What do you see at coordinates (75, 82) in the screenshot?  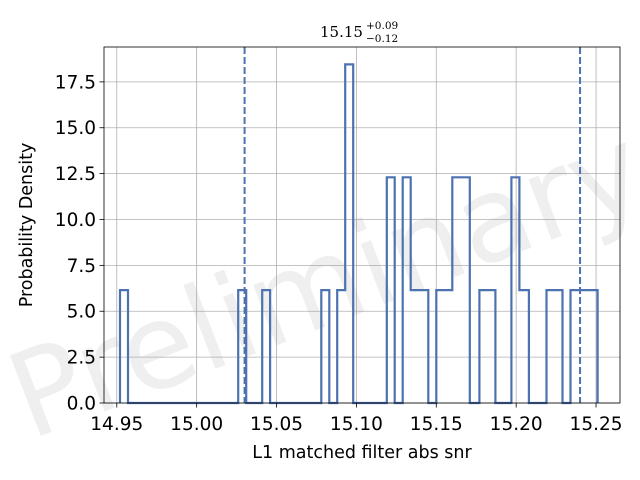 I see `y-tick-label: 17.5` at bounding box center [75, 82].